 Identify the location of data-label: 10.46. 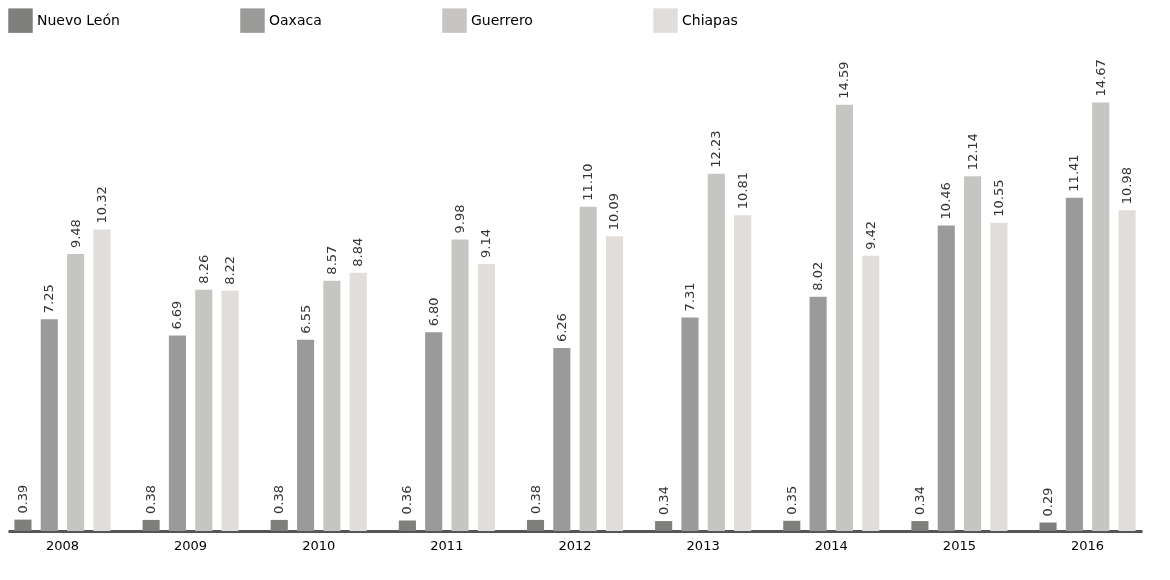
(946, 201).